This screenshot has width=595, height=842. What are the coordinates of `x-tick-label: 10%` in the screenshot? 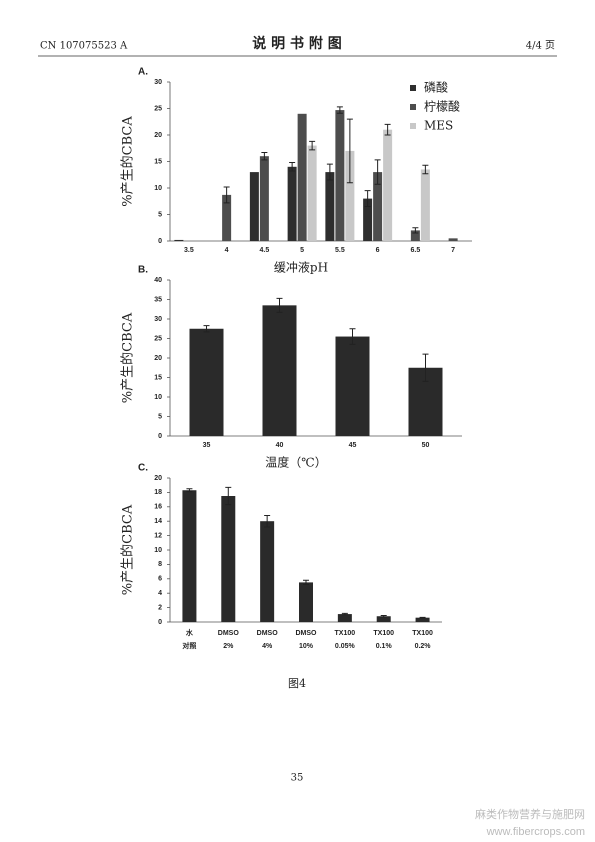 It's located at (306, 646).